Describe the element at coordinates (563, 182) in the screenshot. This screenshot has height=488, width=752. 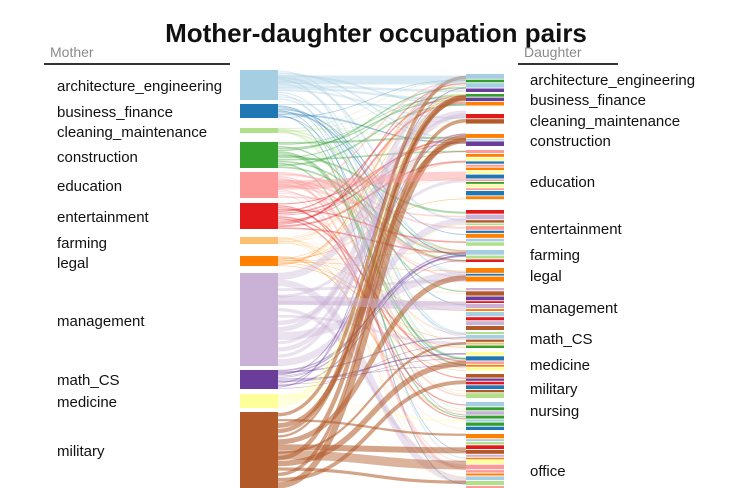
I see `daughter-label-education: education` at that location.